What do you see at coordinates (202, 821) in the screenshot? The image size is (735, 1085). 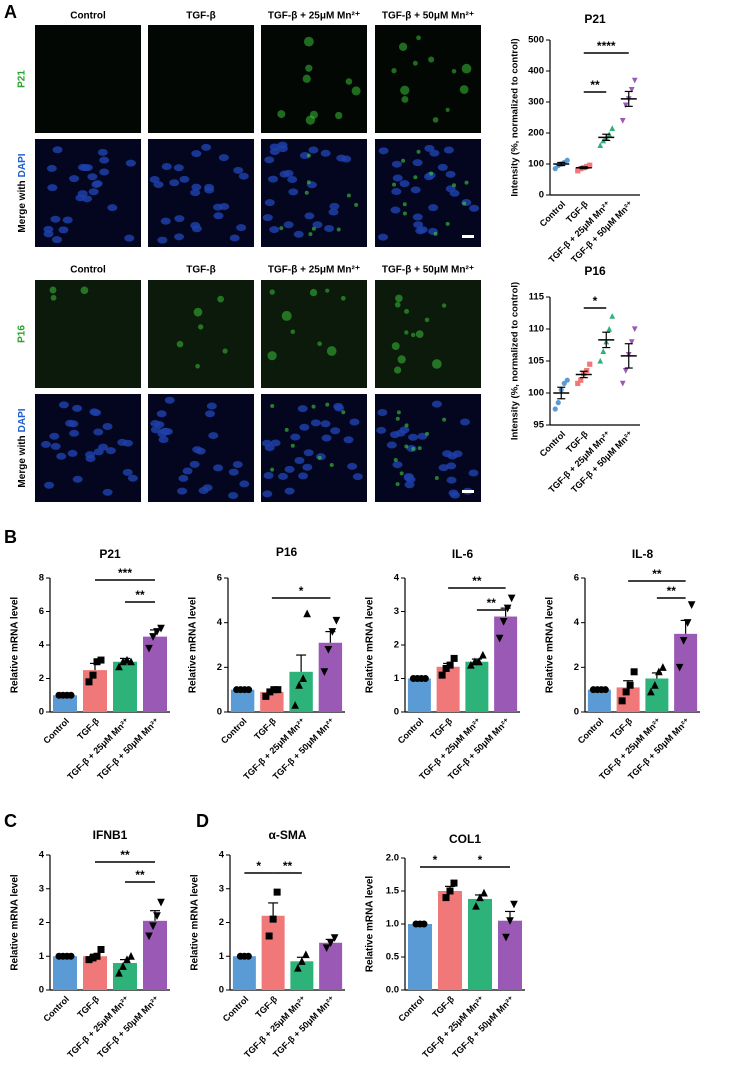 I see `panel-label: D` at bounding box center [202, 821].